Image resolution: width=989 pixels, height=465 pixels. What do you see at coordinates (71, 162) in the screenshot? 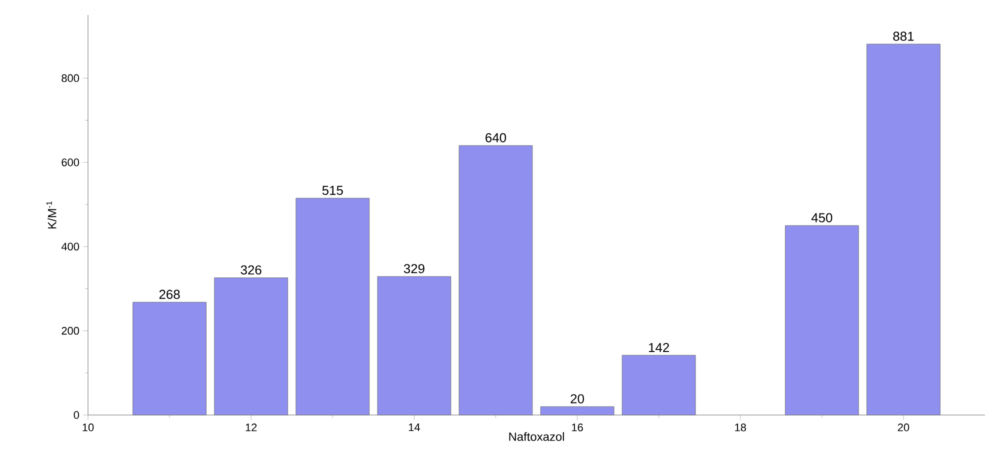
I see `y-tick-label: 600` at bounding box center [71, 162].